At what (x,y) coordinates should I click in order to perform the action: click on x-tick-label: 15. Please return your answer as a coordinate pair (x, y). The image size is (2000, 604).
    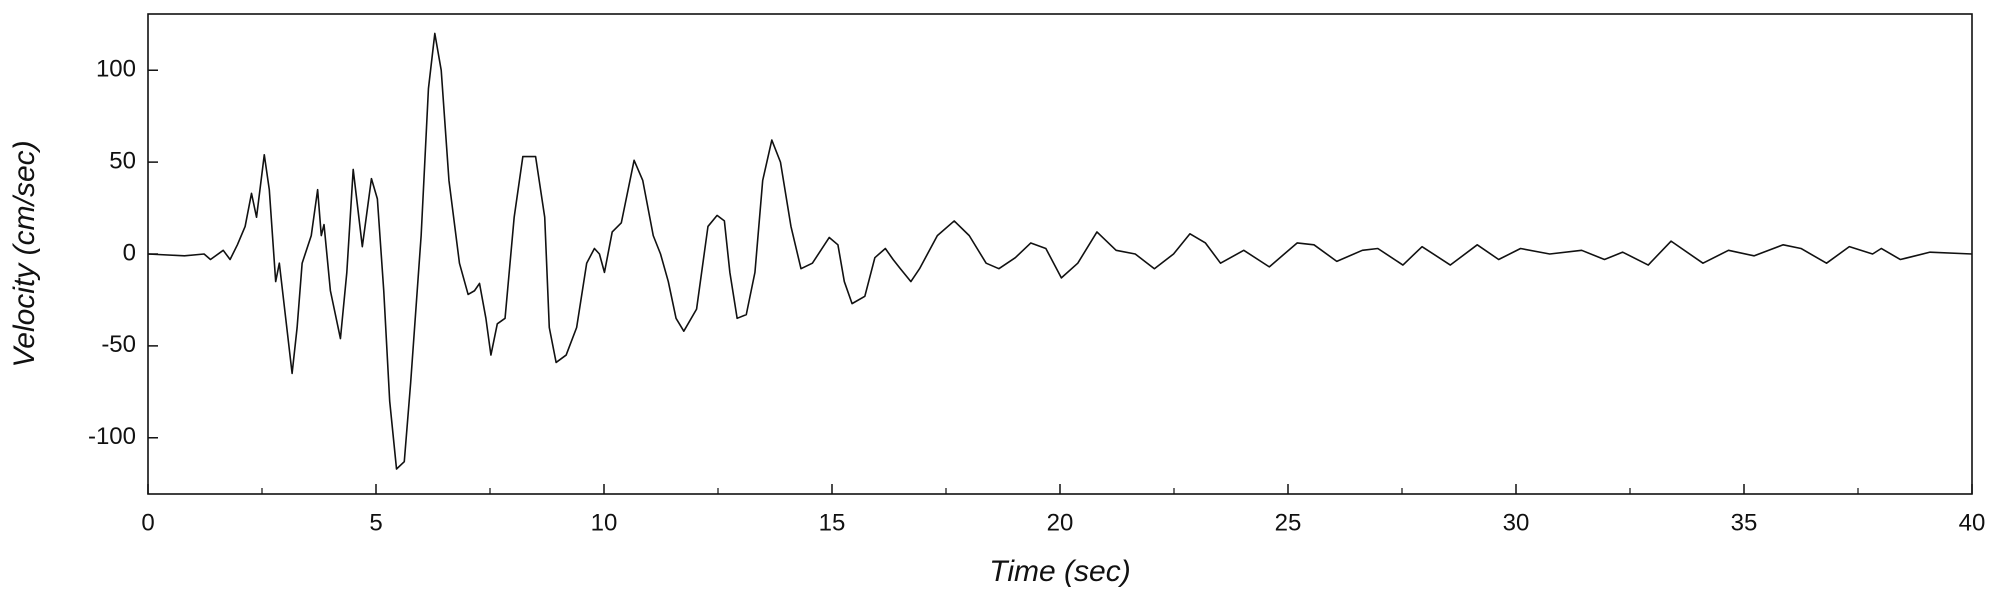
    Looking at the image, I should click on (832, 522).